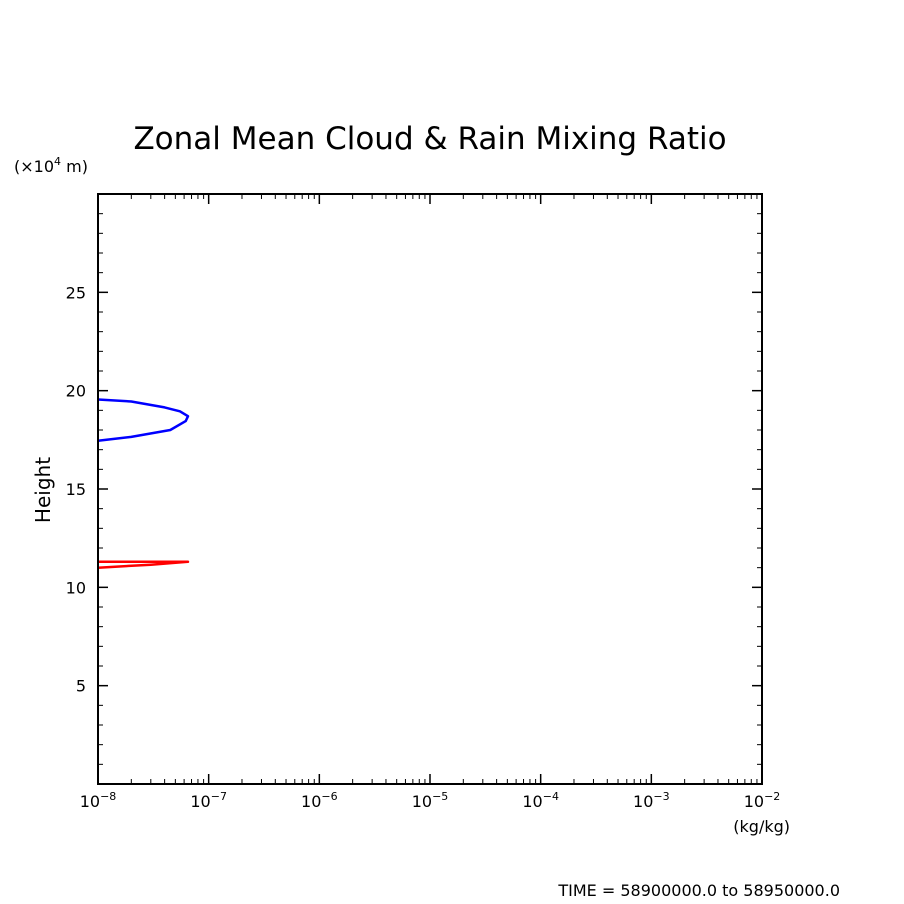  I want to click on x-tick-label: 10⁻⁸, so click(98, 800).